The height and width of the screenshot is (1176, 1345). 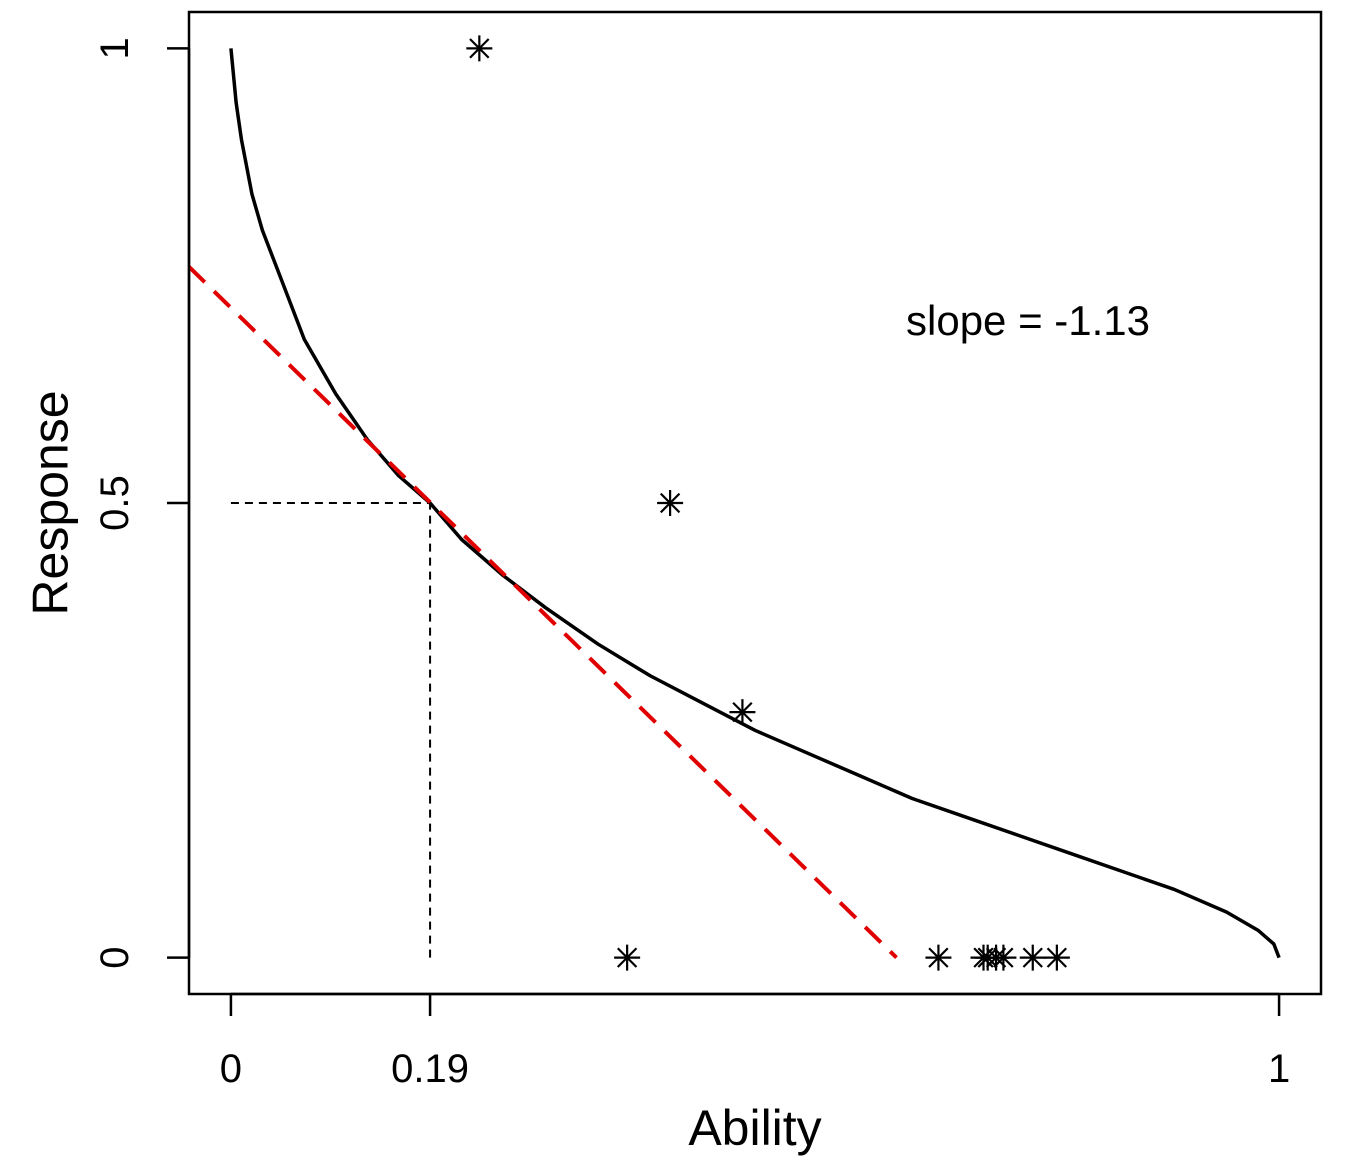 What do you see at coordinates (115, 503) in the screenshot?
I see `y-tick-label: 0.5` at bounding box center [115, 503].